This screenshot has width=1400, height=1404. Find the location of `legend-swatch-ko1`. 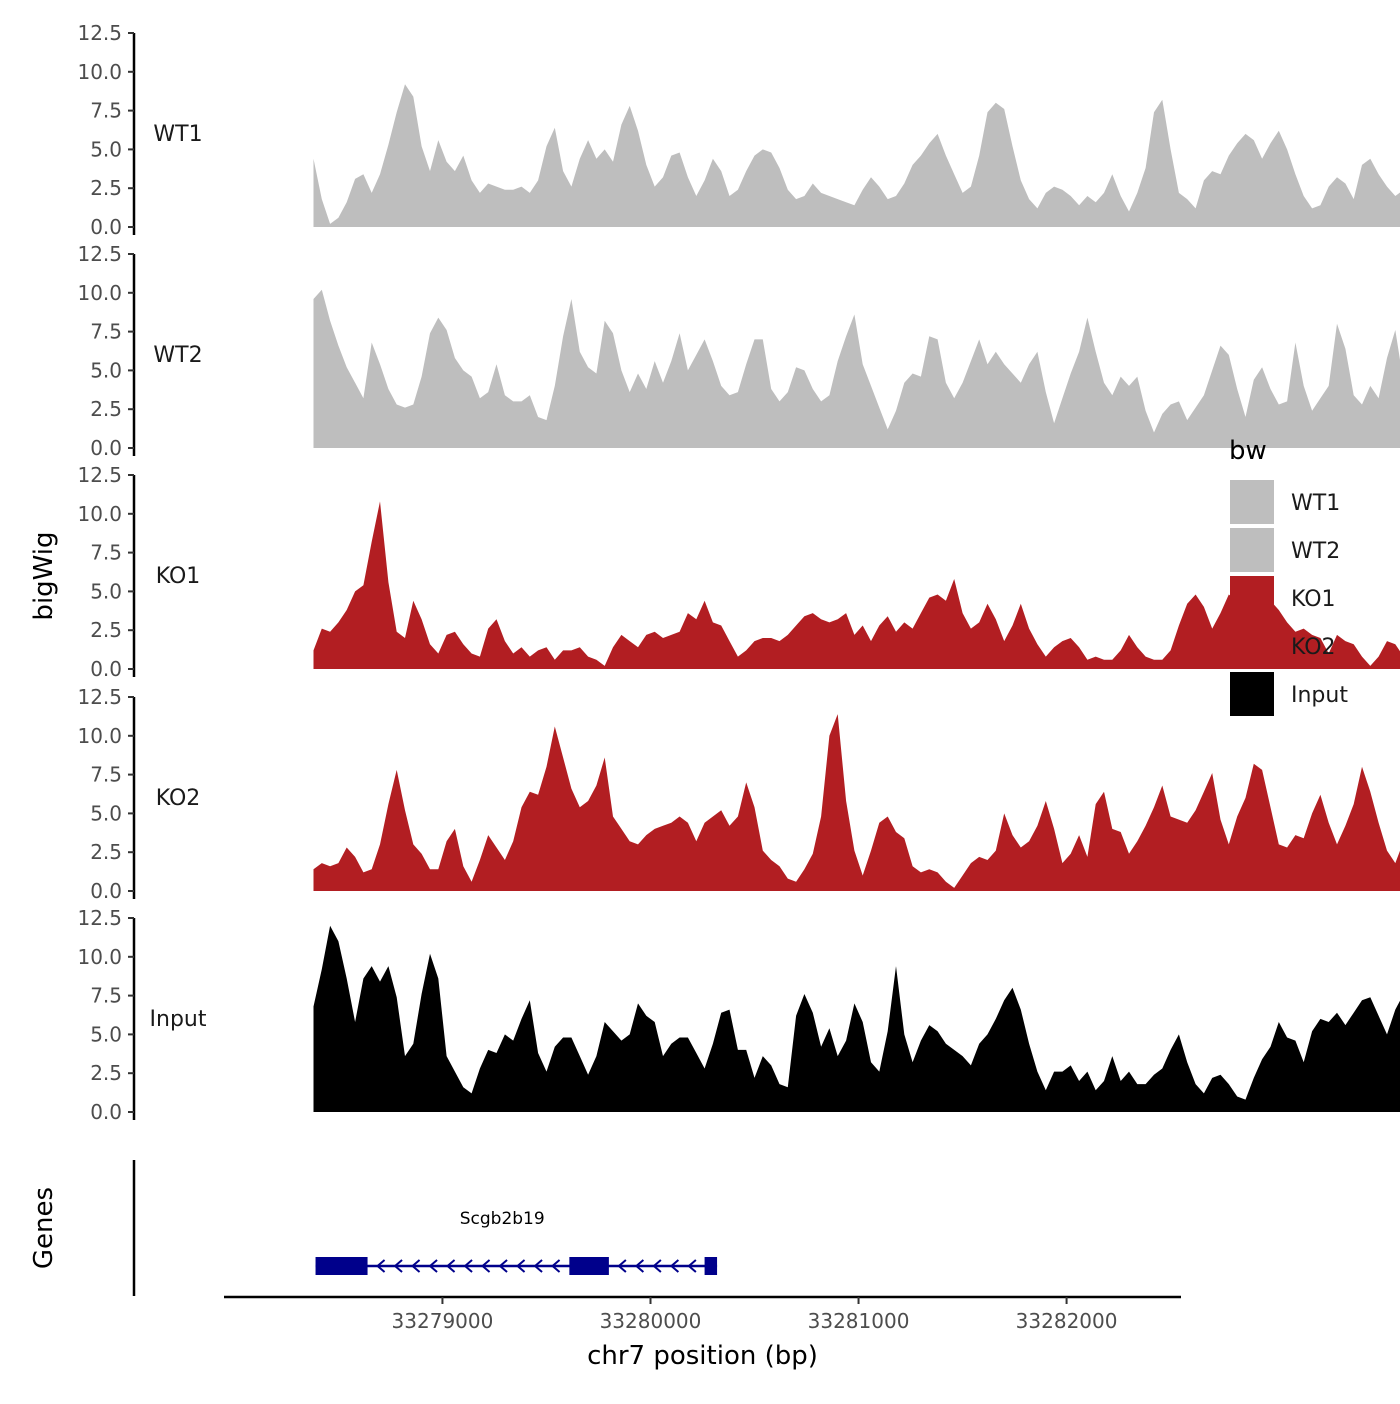

legend-swatch-ko1 is located at coordinates (1252, 598).